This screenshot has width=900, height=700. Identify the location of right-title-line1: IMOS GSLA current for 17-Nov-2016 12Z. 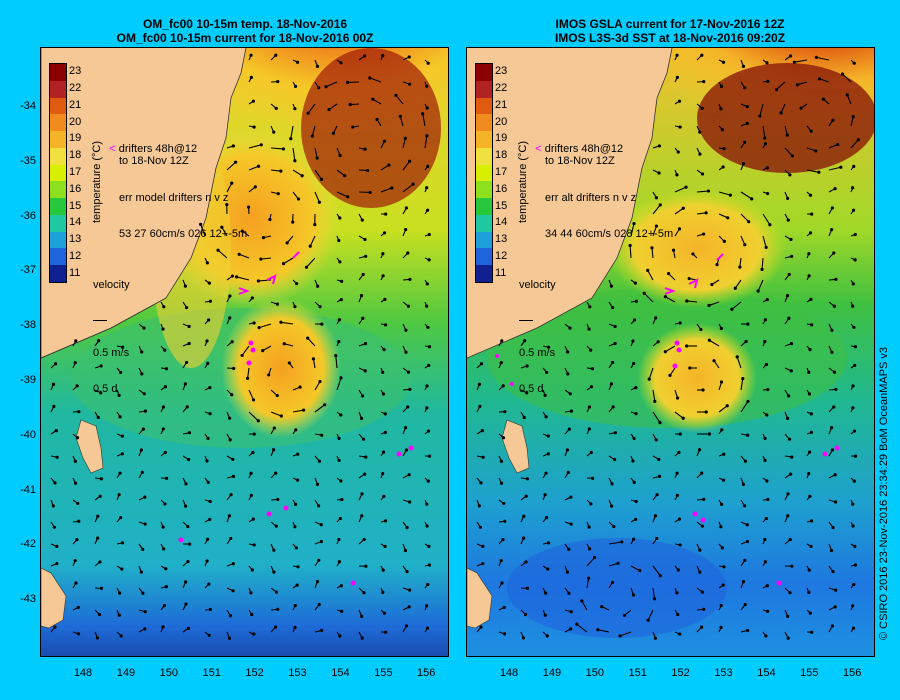
(670, 24).